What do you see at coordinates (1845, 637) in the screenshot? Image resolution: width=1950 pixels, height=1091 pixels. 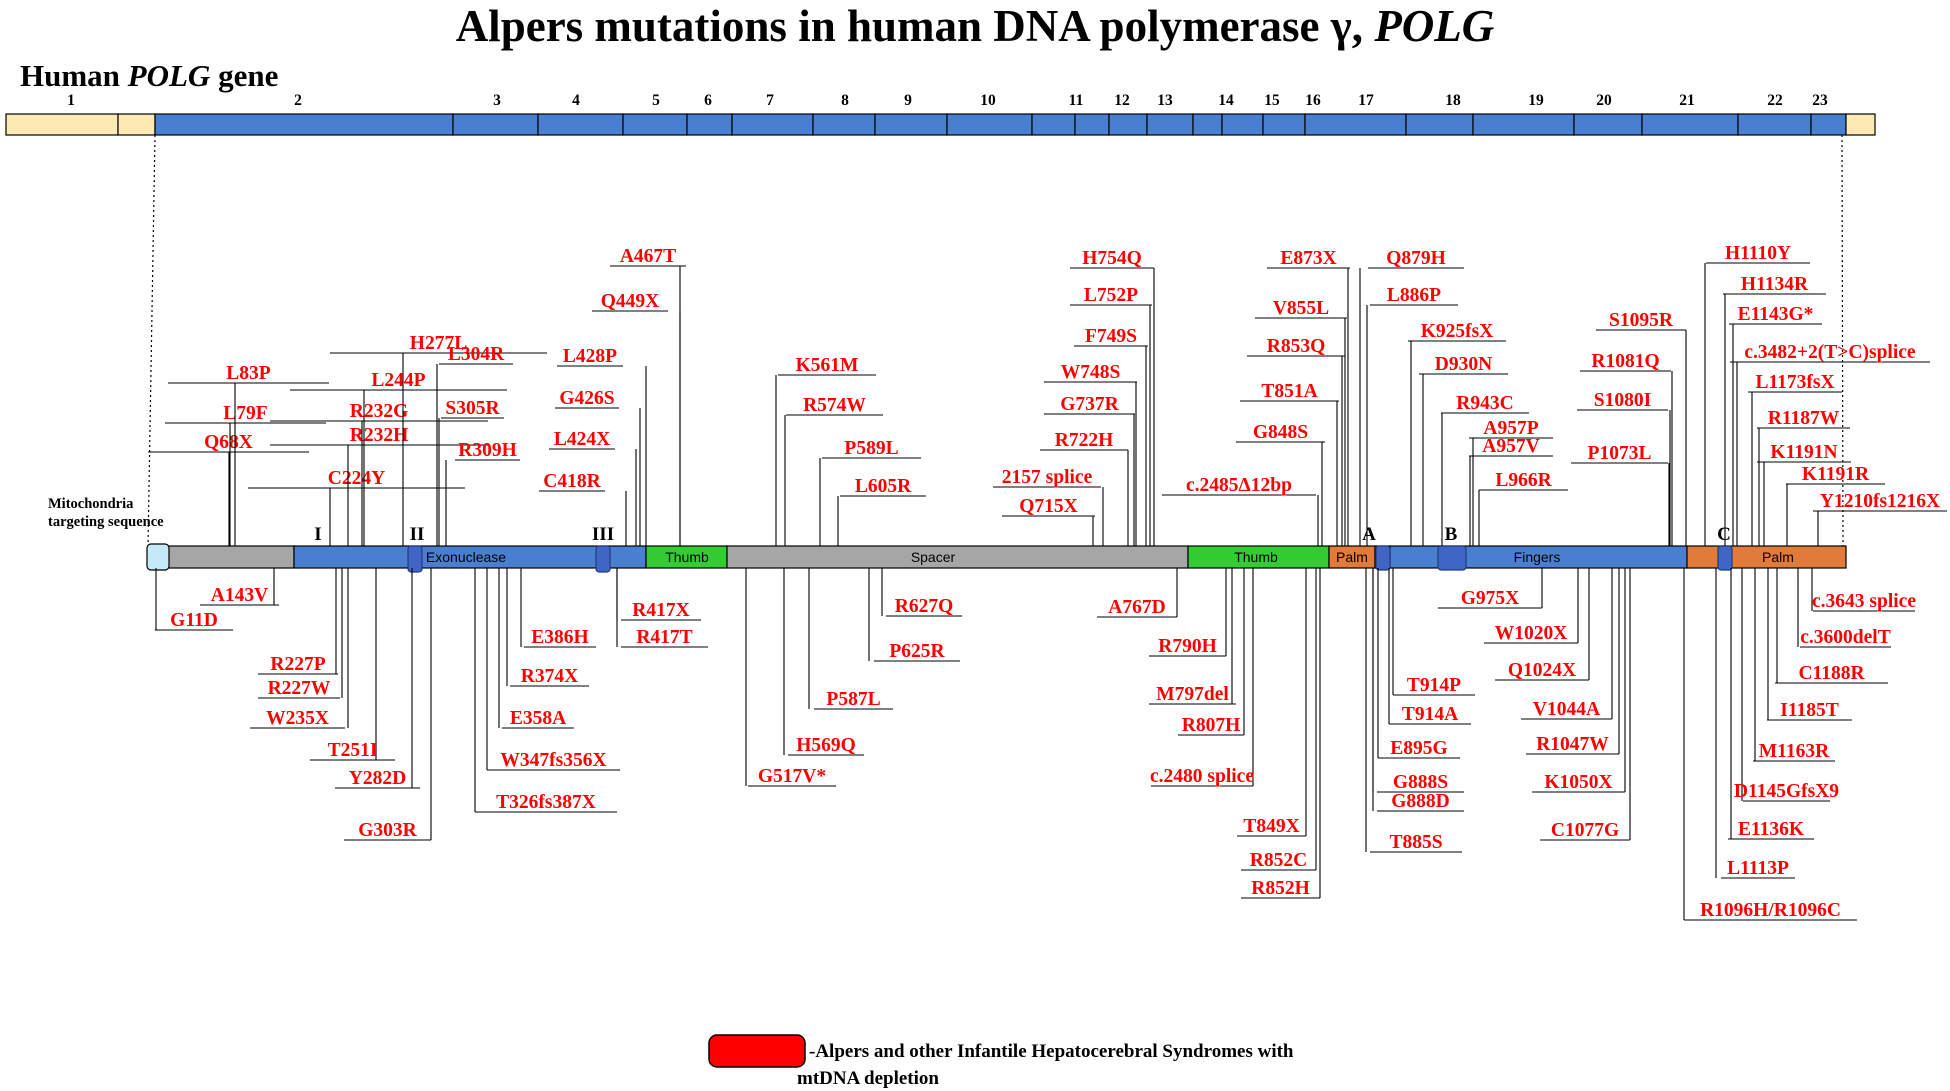 I see `mutation-label-c-3600delt: c.3600delT` at bounding box center [1845, 637].